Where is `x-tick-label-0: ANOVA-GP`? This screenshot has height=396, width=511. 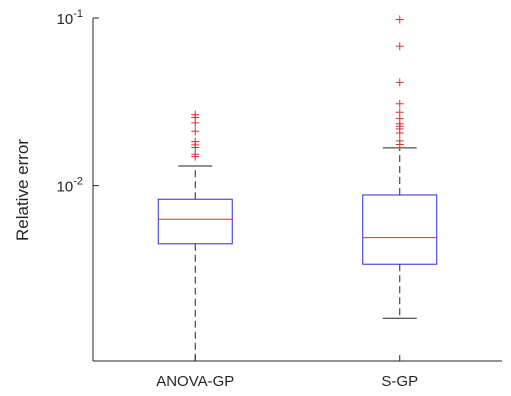
x-tick-label-0: ANOVA-GP is located at coordinates (195, 381).